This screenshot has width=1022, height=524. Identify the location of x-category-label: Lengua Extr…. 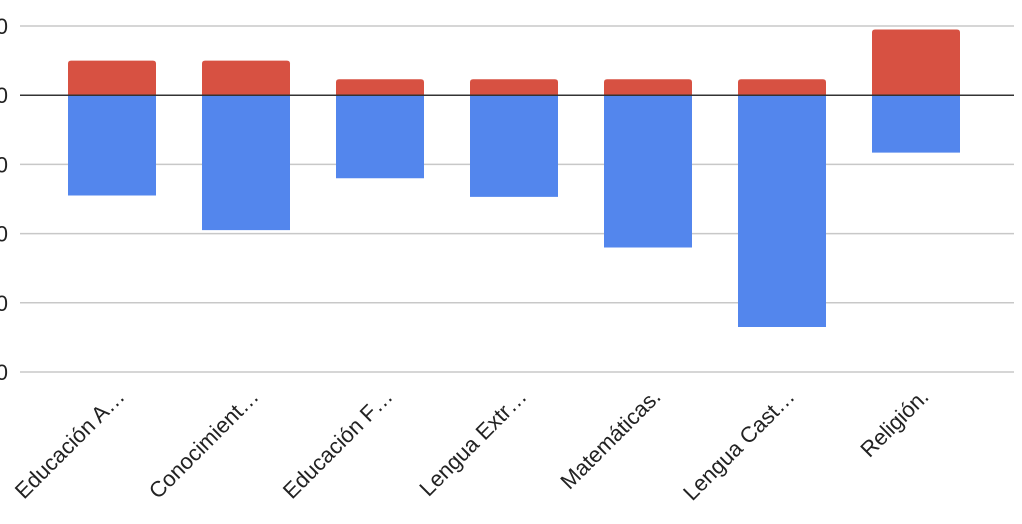
(472, 442).